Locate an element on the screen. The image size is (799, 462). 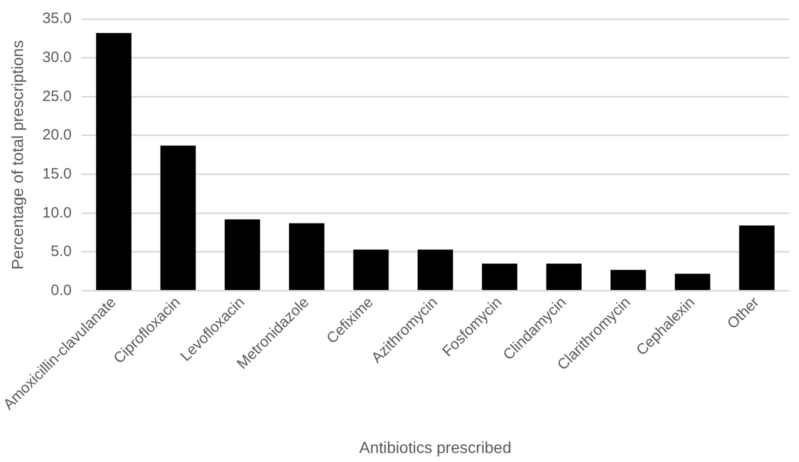
y-tick-label: 10.0 is located at coordinates (57, 213).